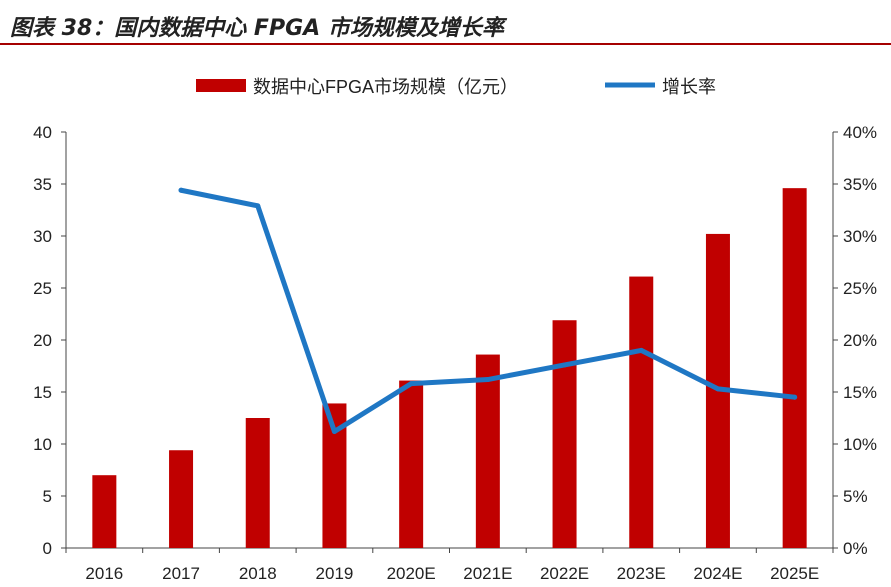 The image size is (891, 587). What do you see at coordinates (104, 511) in the screenshot?
I see `bar-2016` at bounding box center [104, 511].